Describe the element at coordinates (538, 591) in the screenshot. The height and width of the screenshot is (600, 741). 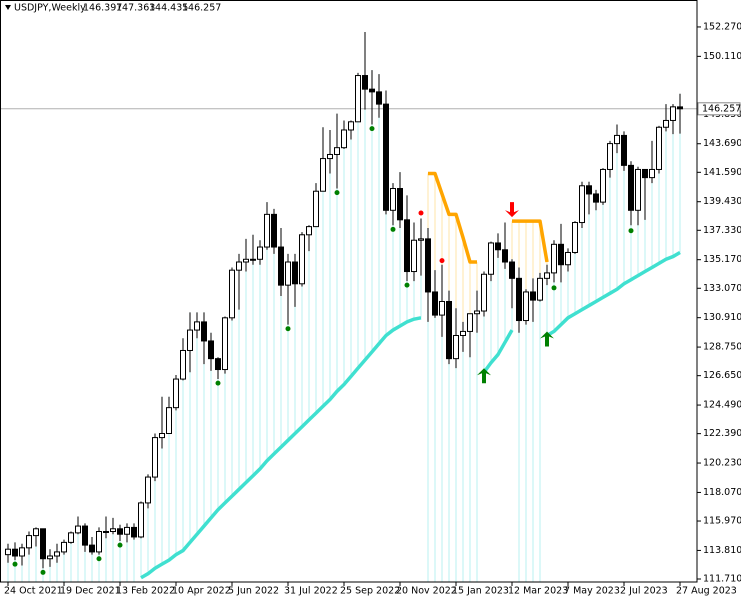
I see `x-tick-label: 12 Mar 2023` at that location.